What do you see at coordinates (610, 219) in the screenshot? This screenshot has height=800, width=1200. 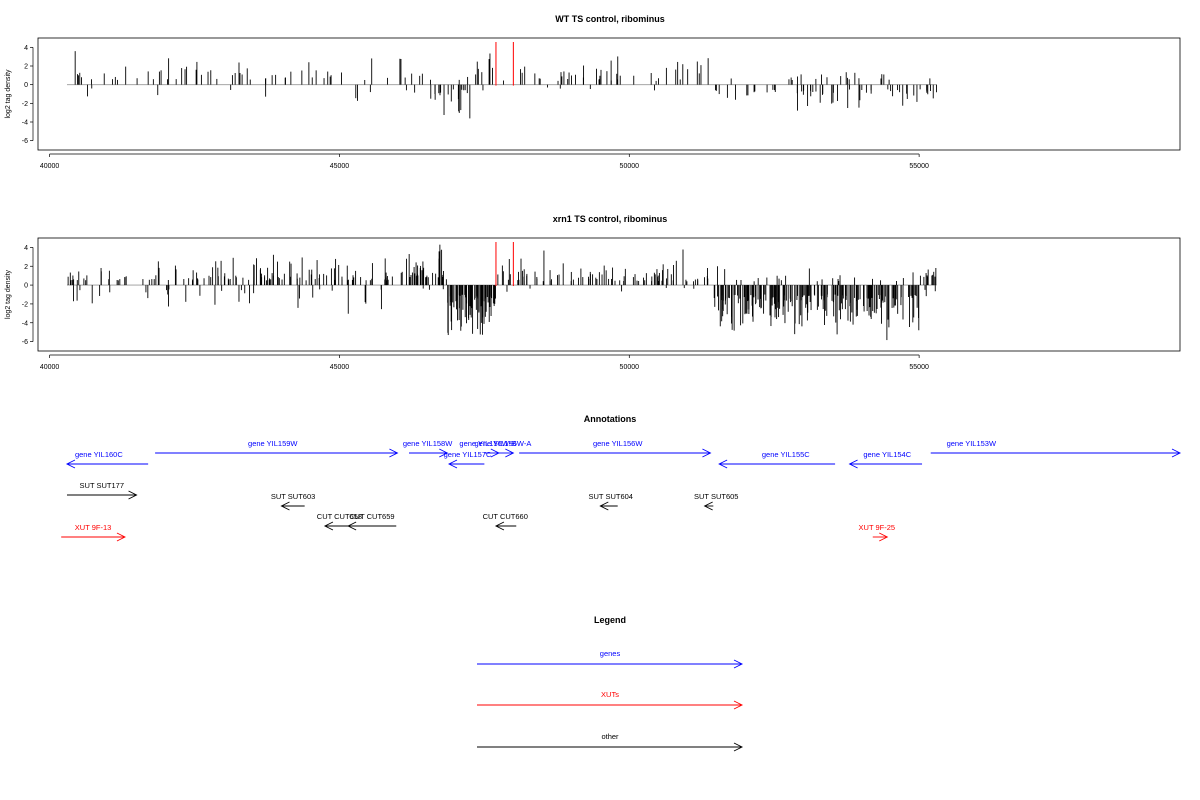 I see `panel-title: xrn1 TS control, ribominus` at bounding box center [610, 219].